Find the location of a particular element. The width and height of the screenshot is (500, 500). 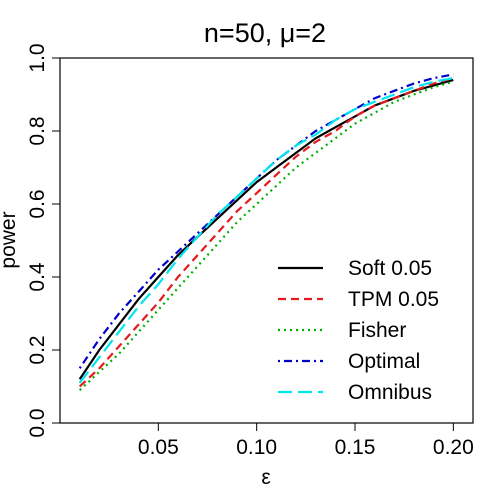

legend-label: Fisher is located at coordinates (377, 330).